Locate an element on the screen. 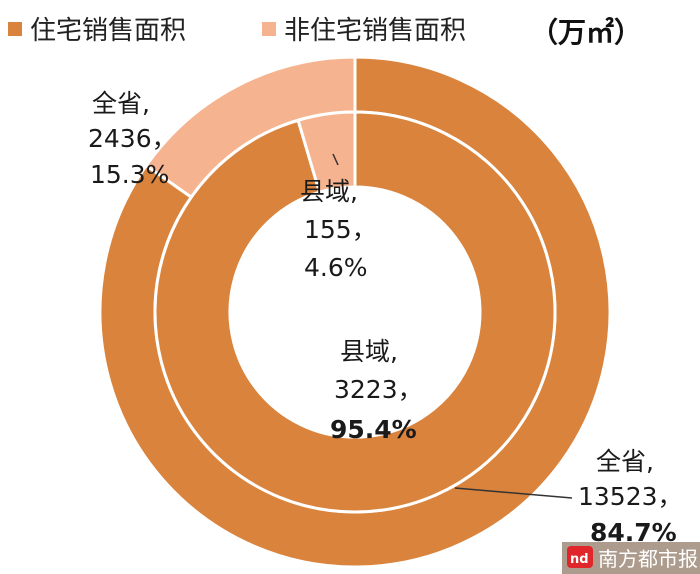 Image resolution: width=700 pixels, height=574 pixels. label-outer-res-name: 全省, is located at coordinates (625, 461).